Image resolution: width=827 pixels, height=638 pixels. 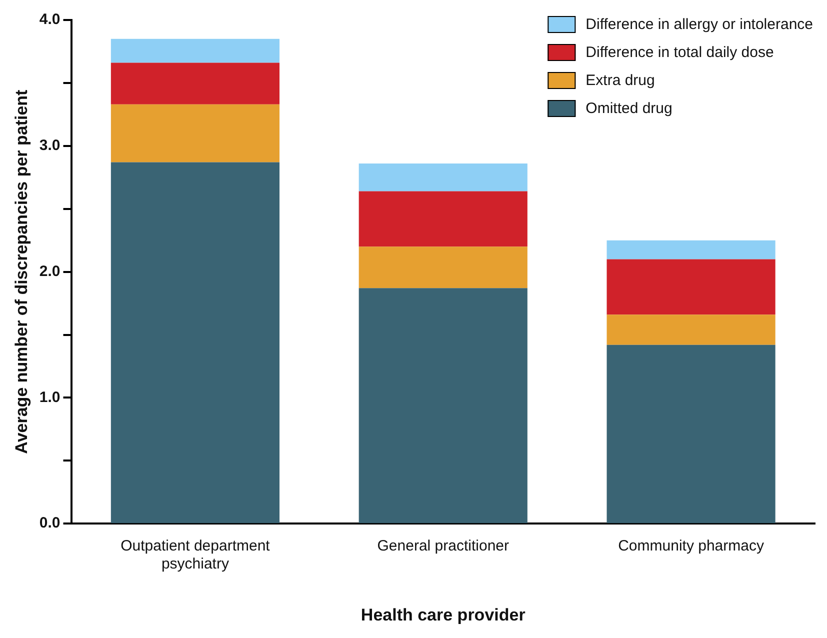 I want to click on y-tick-label: 2.0, so click(x=49, y=271).